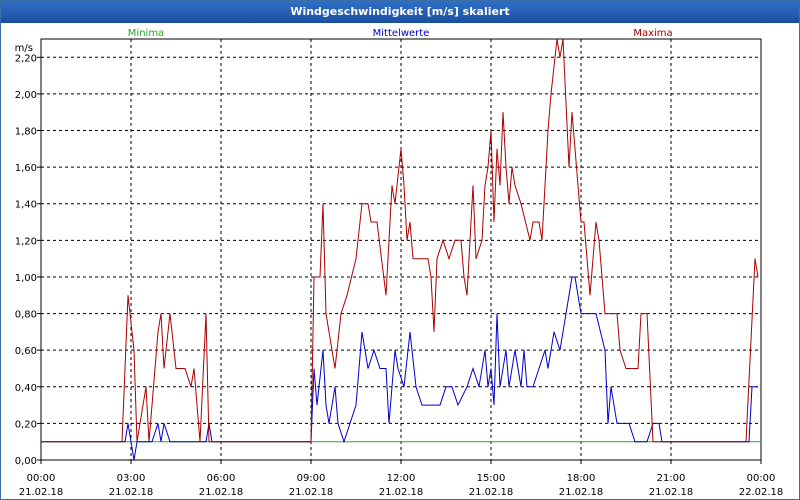  I want to click on y-tick-label: 1,80, so click(26, 132).